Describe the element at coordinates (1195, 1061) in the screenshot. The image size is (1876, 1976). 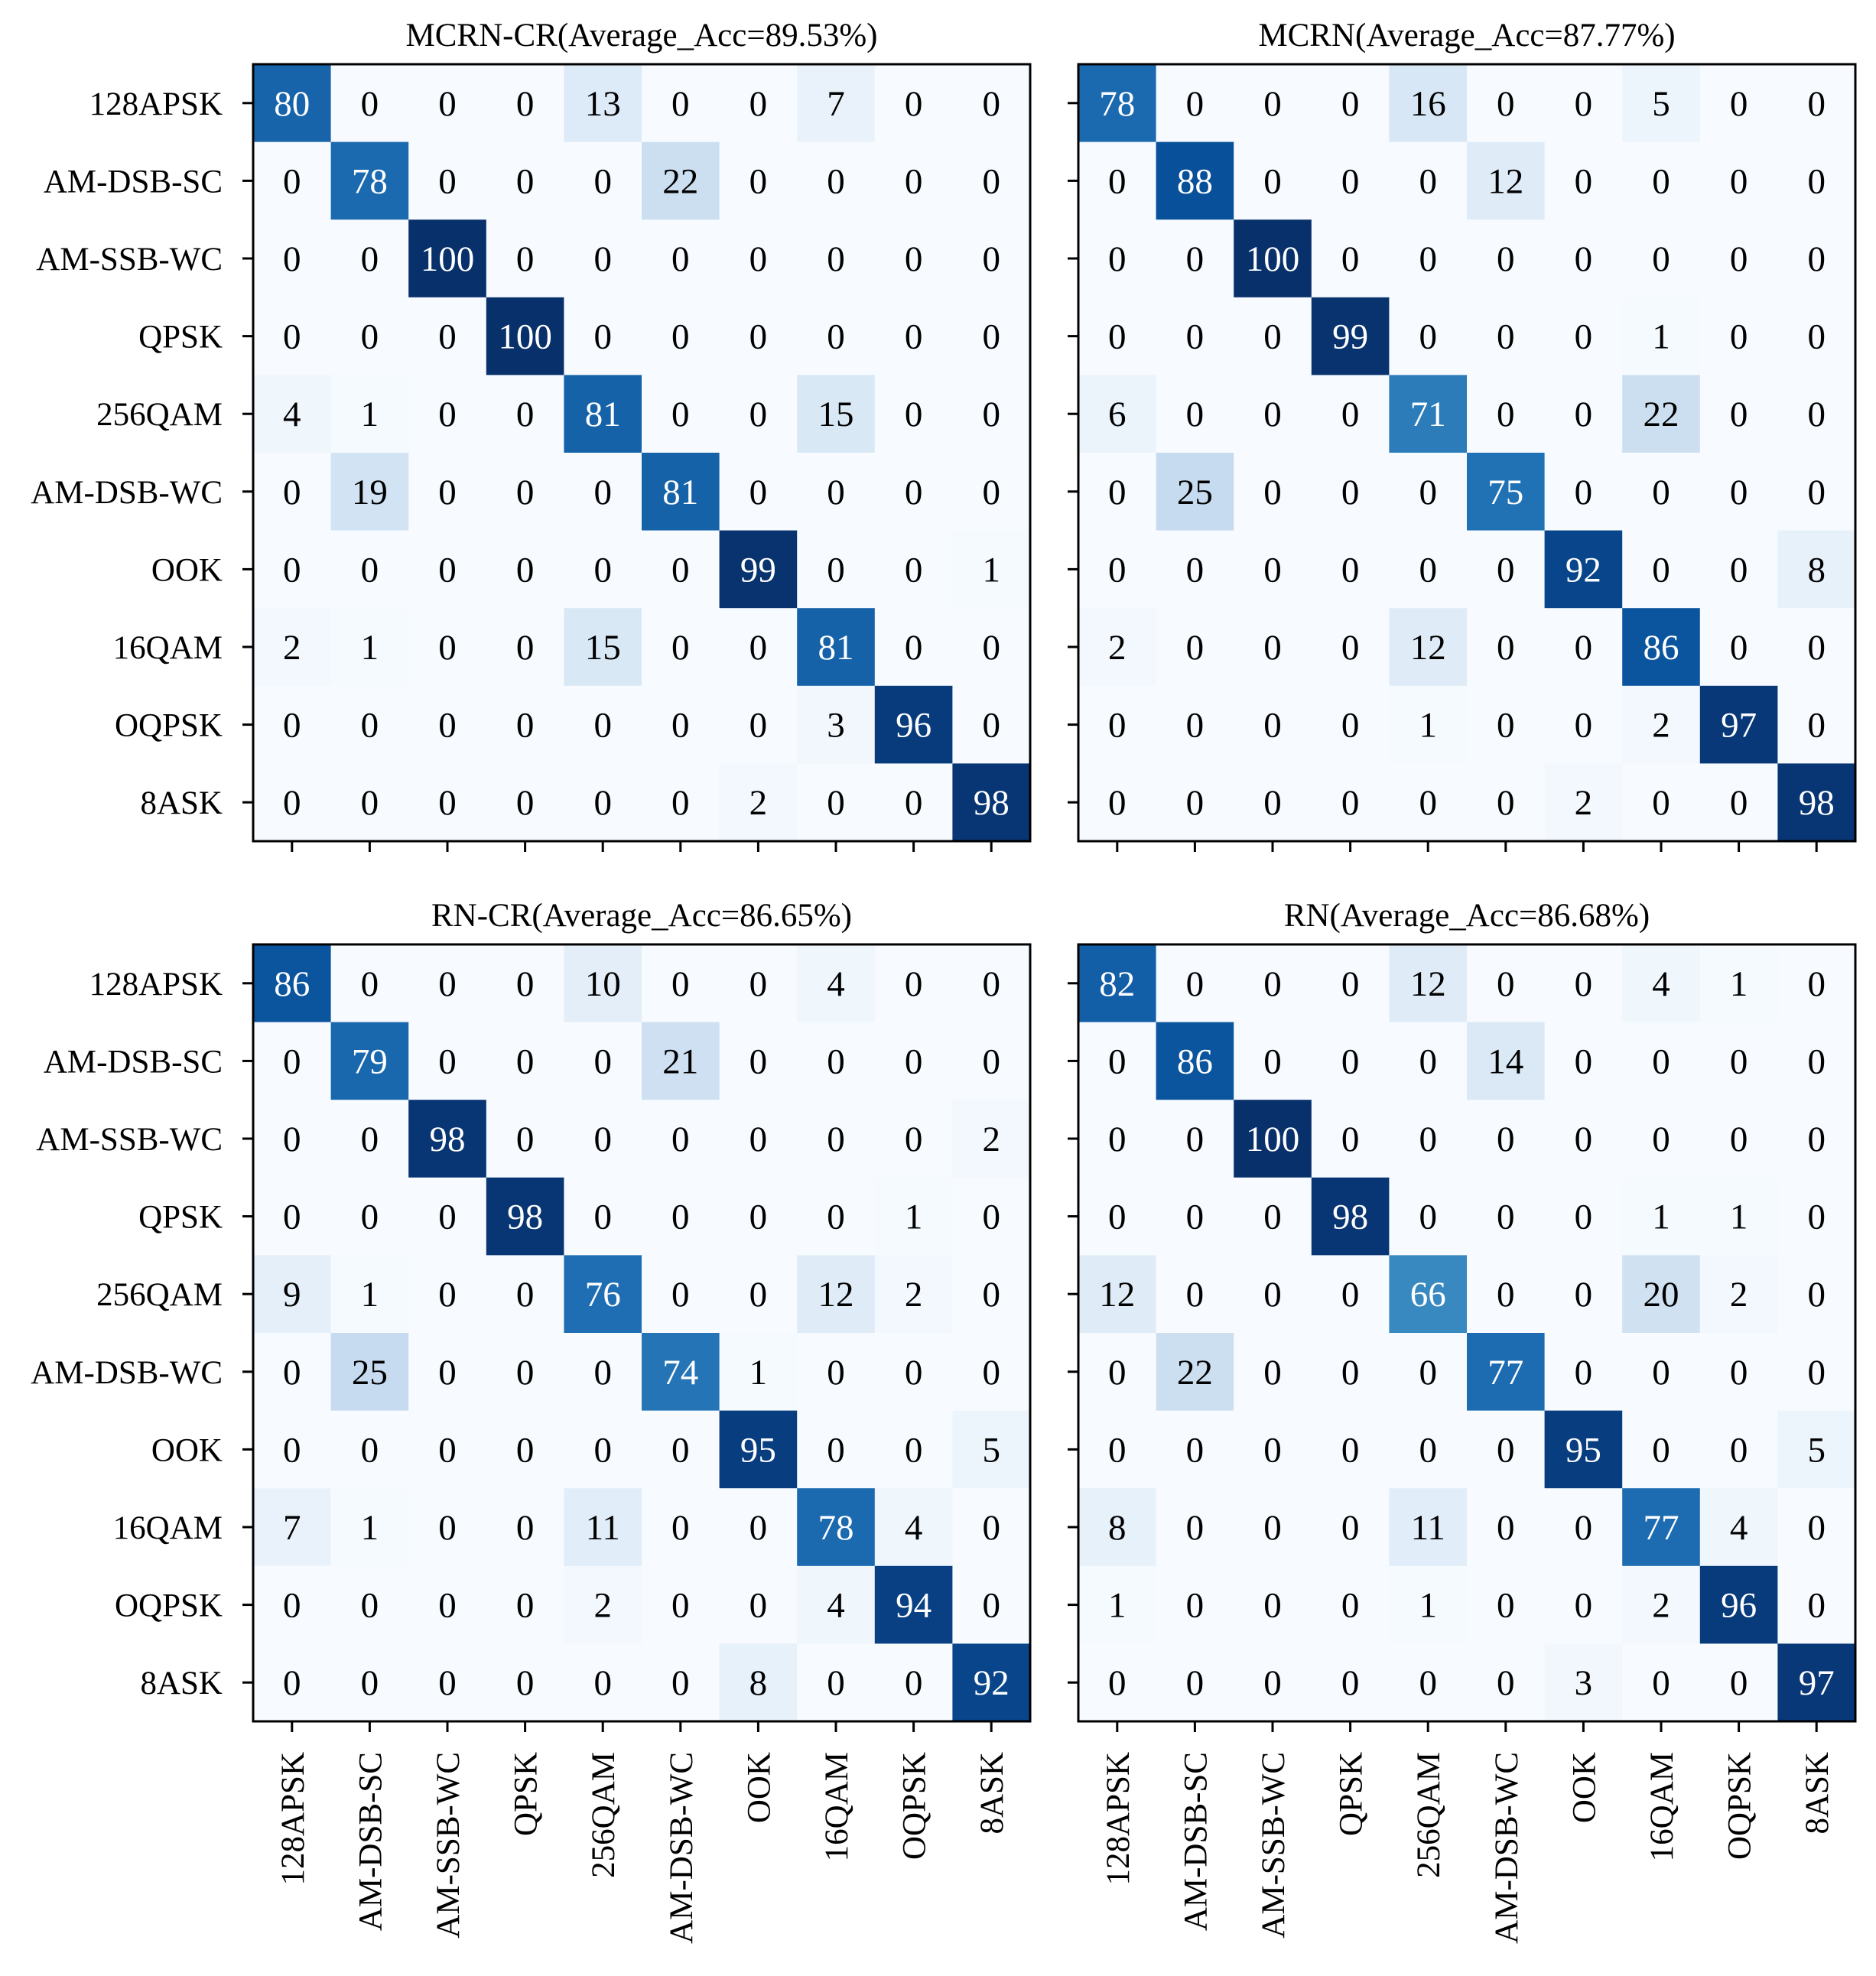
I see `cell-value-label: 86` at that location.